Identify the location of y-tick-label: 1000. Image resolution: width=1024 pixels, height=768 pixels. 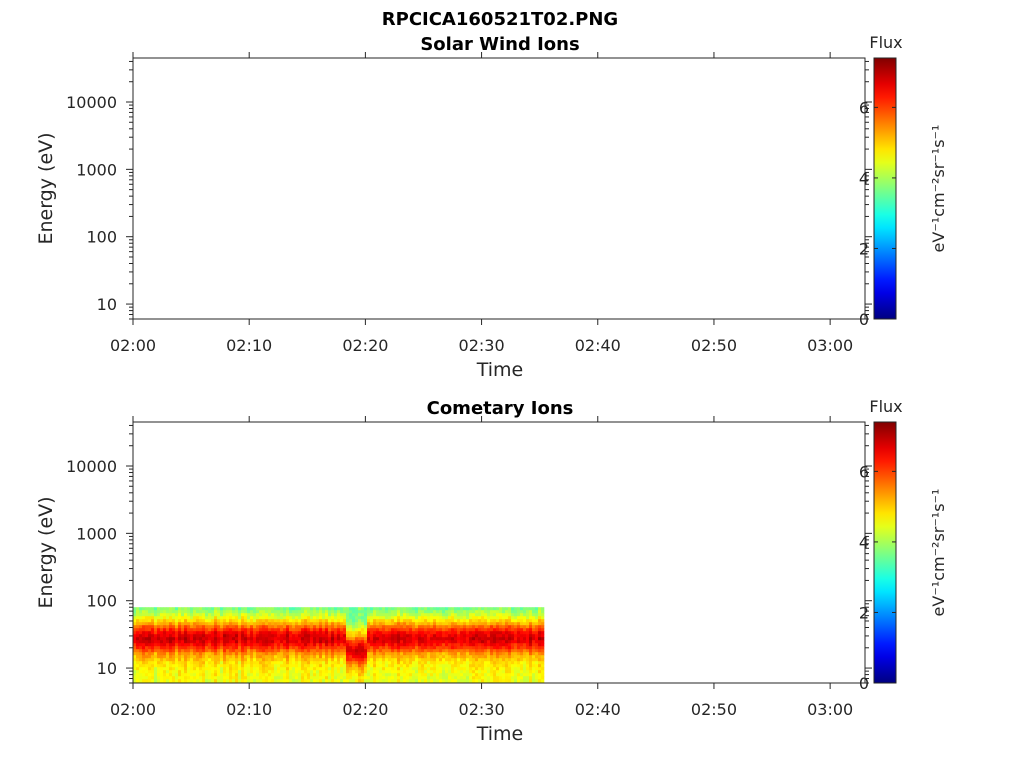
(96, 533).